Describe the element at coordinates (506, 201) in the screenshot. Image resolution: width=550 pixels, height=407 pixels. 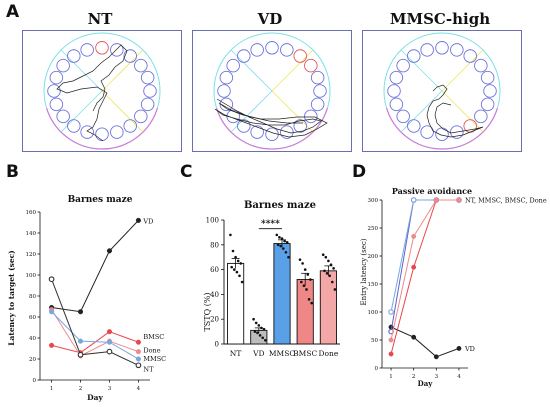
I see `series-label-group: NT, MMSC, BMSC, Done` at that location.